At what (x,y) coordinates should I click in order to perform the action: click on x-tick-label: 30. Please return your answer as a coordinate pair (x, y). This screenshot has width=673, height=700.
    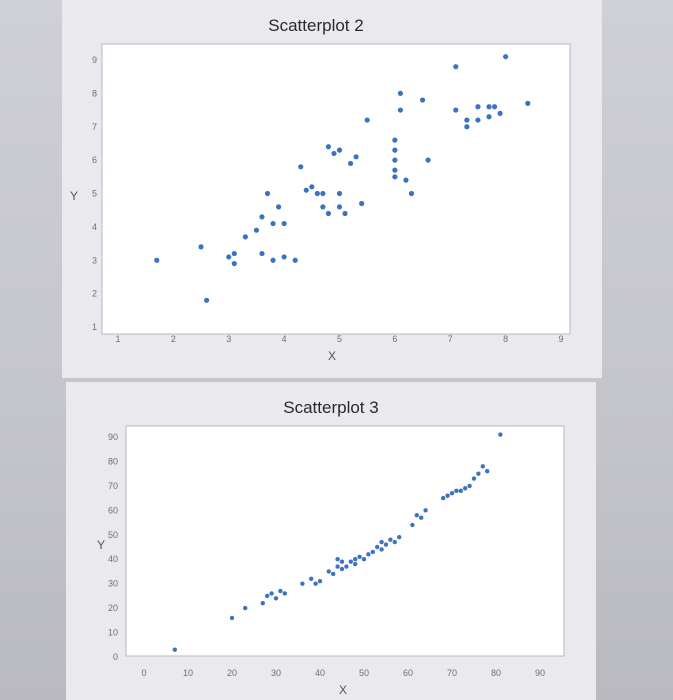
    Looking at the image, I should click on (276, 673).